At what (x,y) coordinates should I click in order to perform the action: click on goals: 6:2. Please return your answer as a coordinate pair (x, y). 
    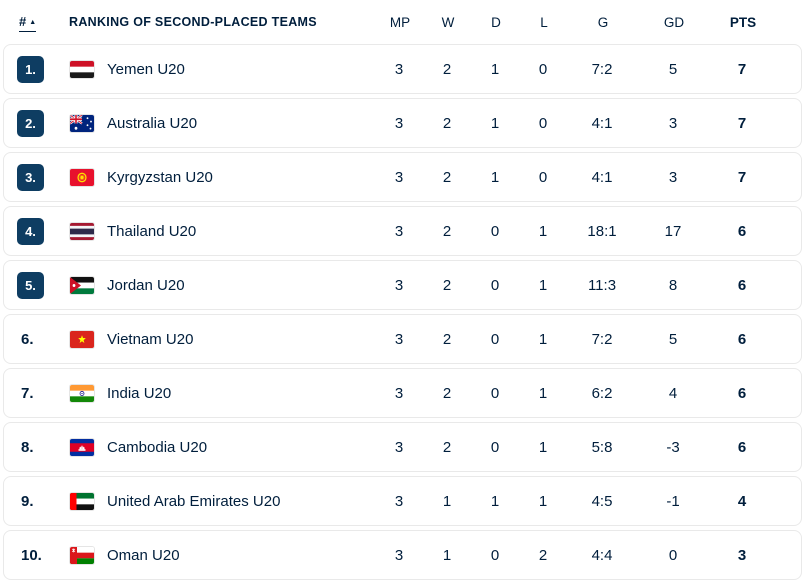
    Looking at the image, I should click on (602, 393).